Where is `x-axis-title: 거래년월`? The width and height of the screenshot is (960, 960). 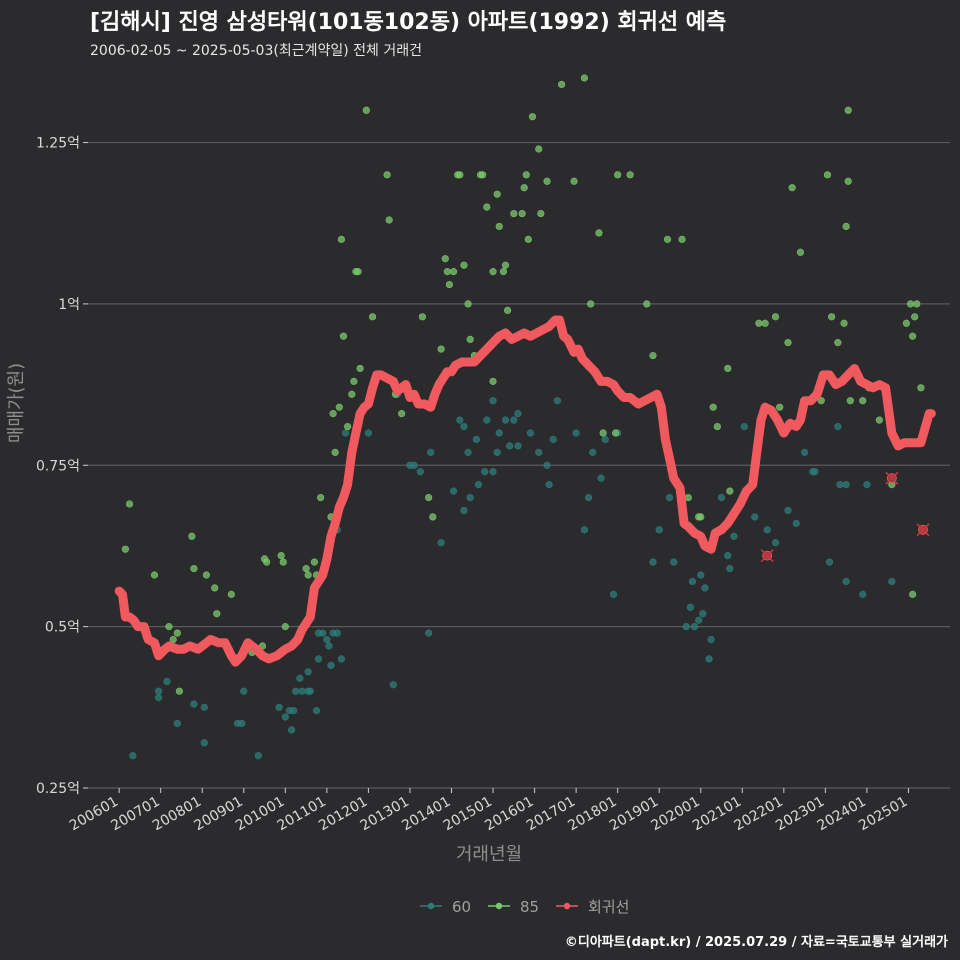
x-axis-title: 거래년월 is located at coordinates (489, 854).